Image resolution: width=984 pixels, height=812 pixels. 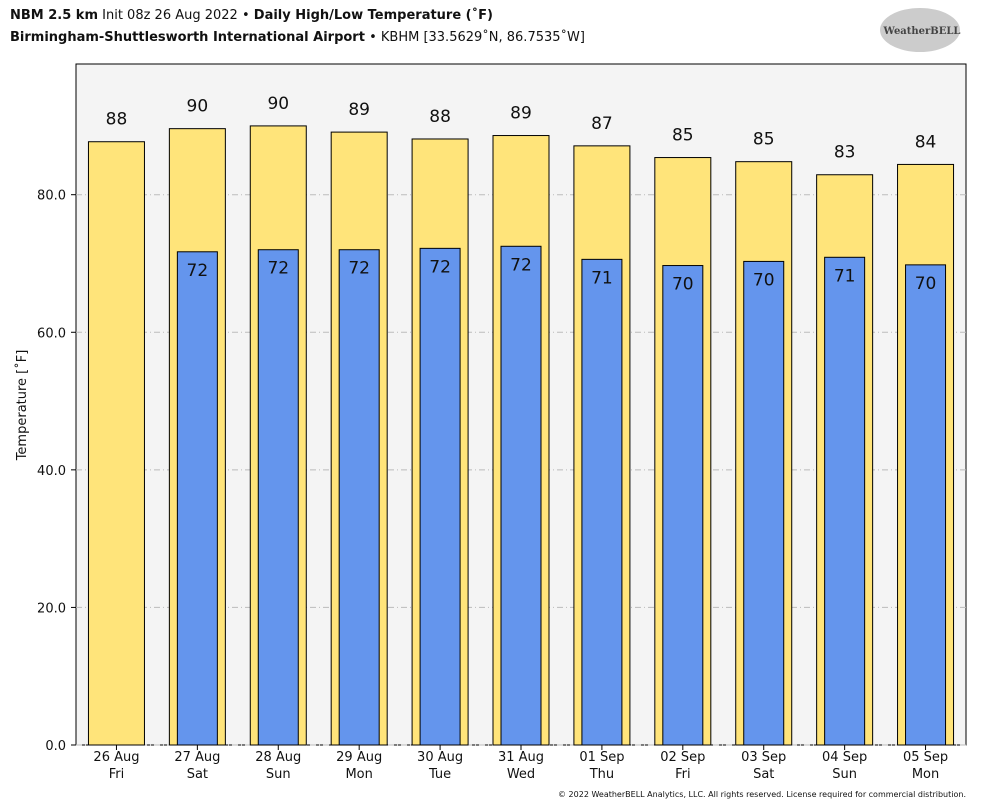 I want to click on value-label: 84, so click(x=926, y=142).